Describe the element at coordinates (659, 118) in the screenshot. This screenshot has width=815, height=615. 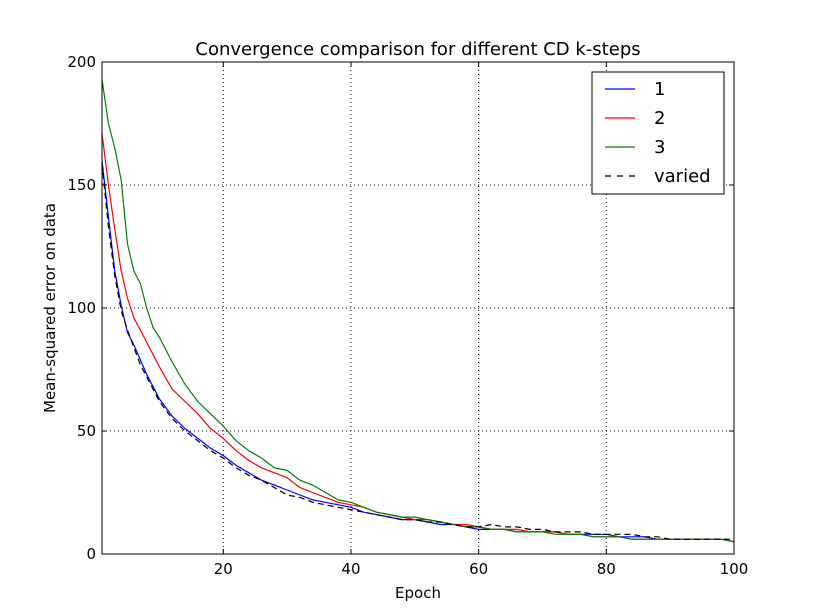
I see `legend-label-2: 2` at that location.